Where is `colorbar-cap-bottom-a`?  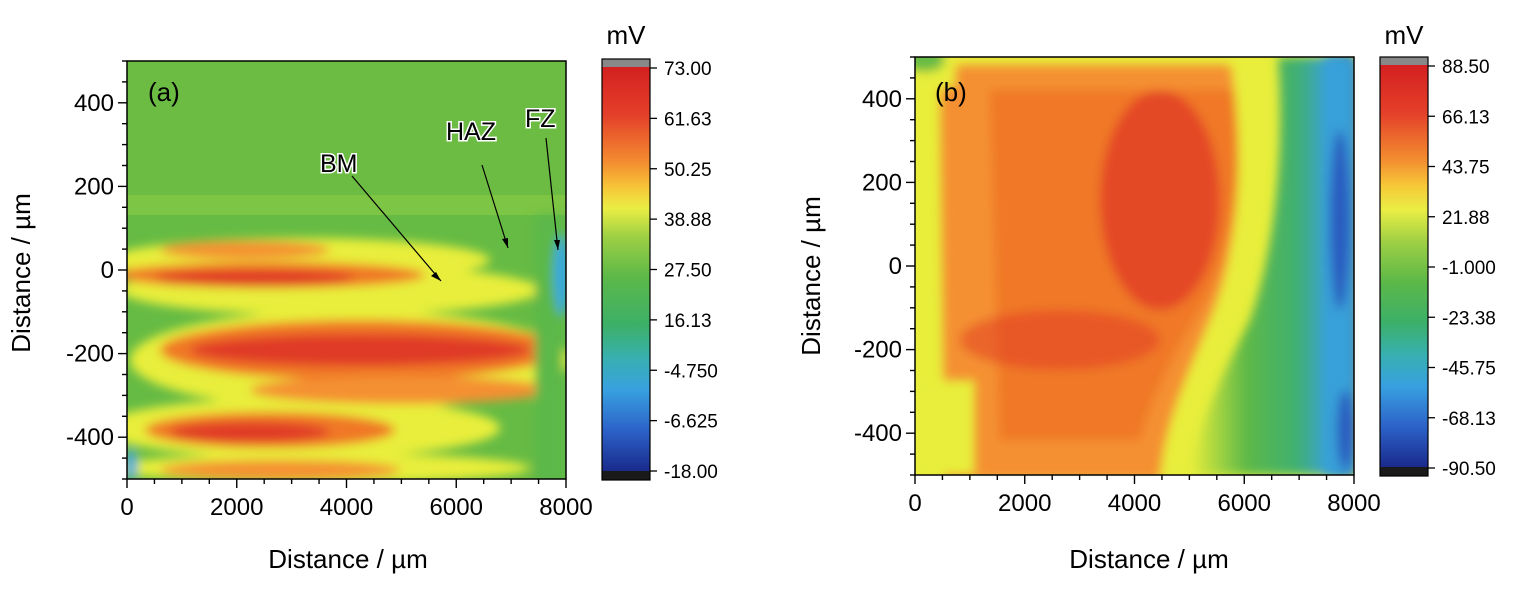
colorbar-cap-bottom-a is located at coordinates (626, 475).